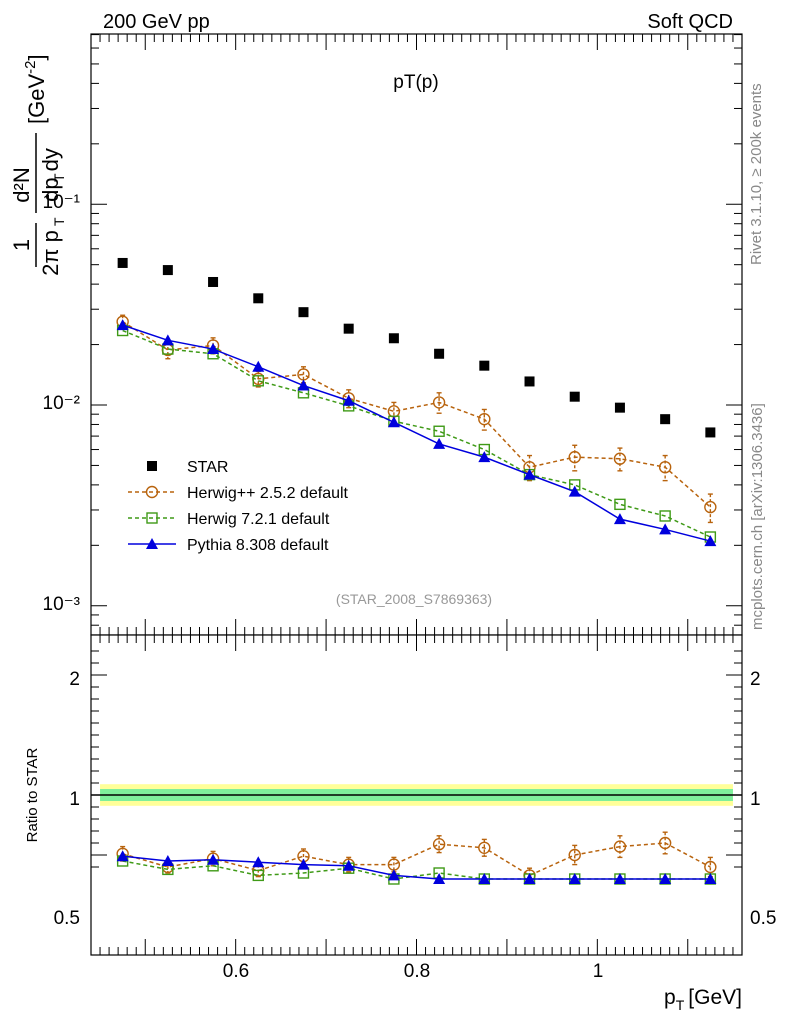  Describe the element at coordinates (59, 177) in the screenshot. I see `y-label-sub-2: T` at that location.